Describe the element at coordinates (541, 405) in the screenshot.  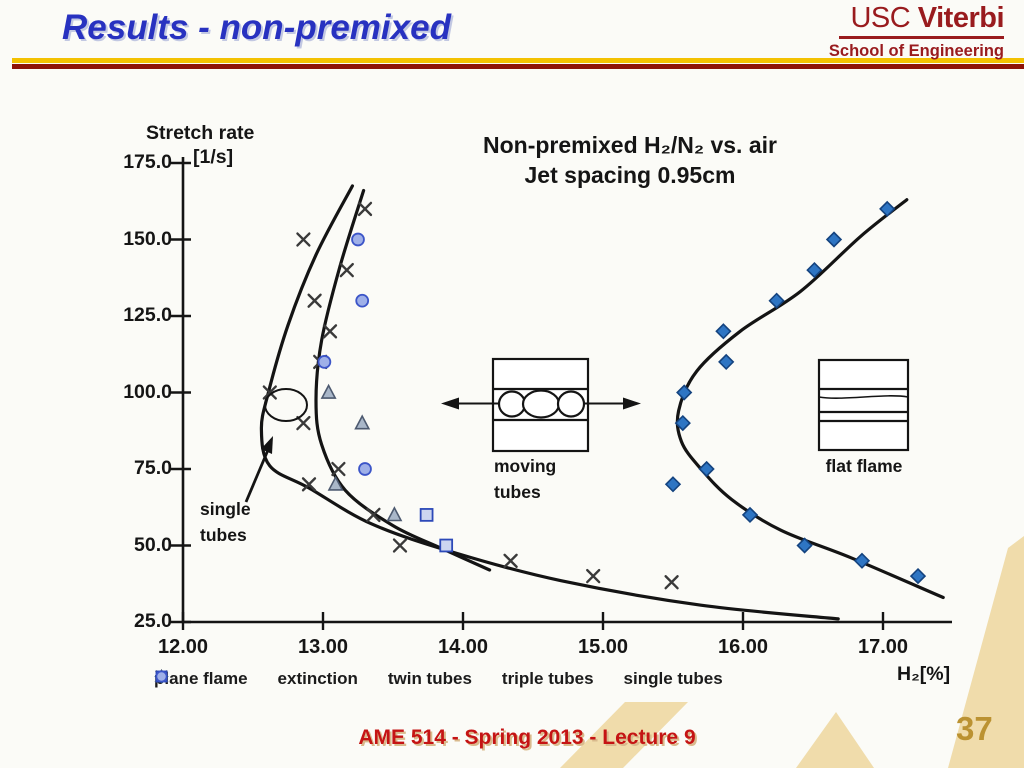
I see `moving-tubes-diagram` at that location.